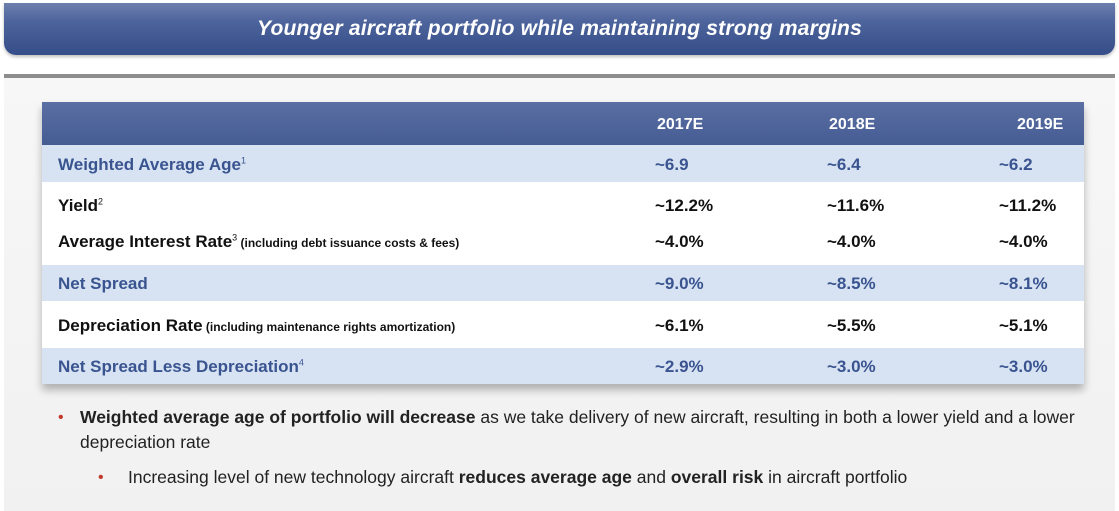 This screenshot has height=511, width=1119. What do you see at coordinates (852, 124) in the screenshot?
I see `column-header: 2018E` at bounding box center [852, 124].